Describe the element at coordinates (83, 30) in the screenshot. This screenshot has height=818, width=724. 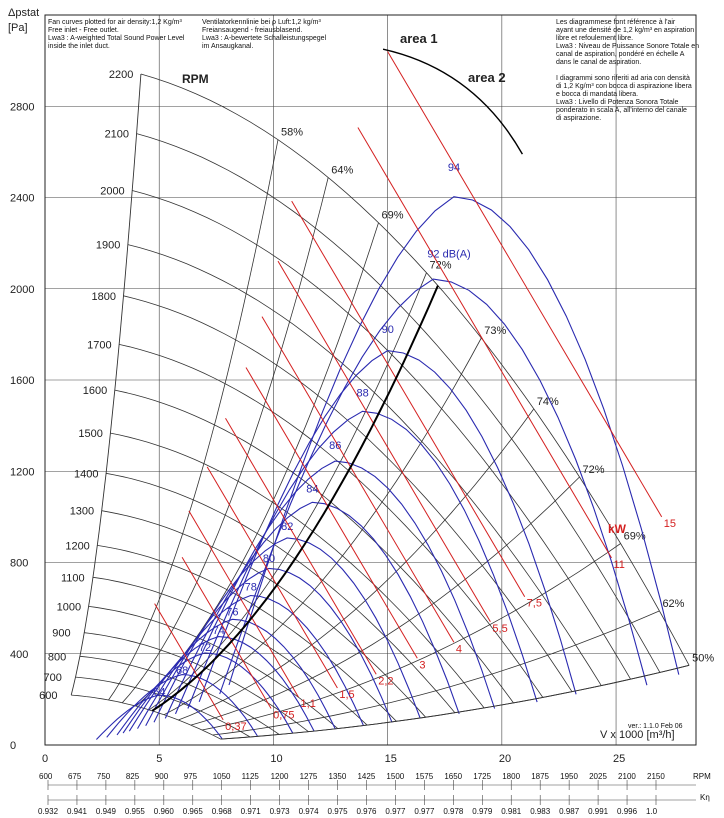
I see `note-line: Free inlet - Free outlet.` at that location.